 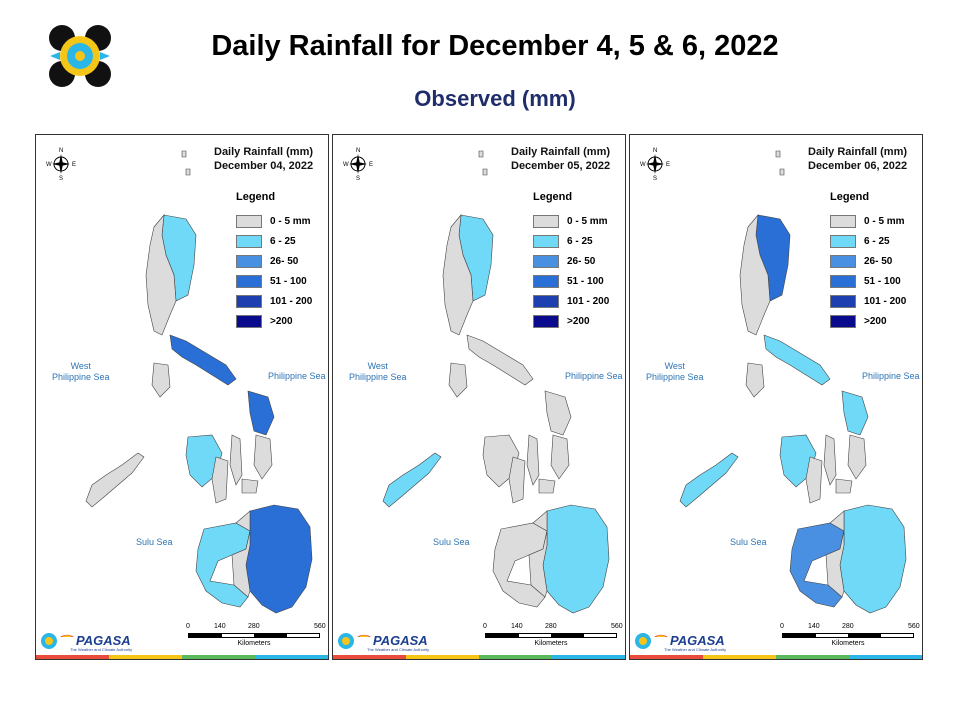 I want to click on panel-title: Daily Rainfall (mm) December 06, 2022, so click(x=857, y=159).